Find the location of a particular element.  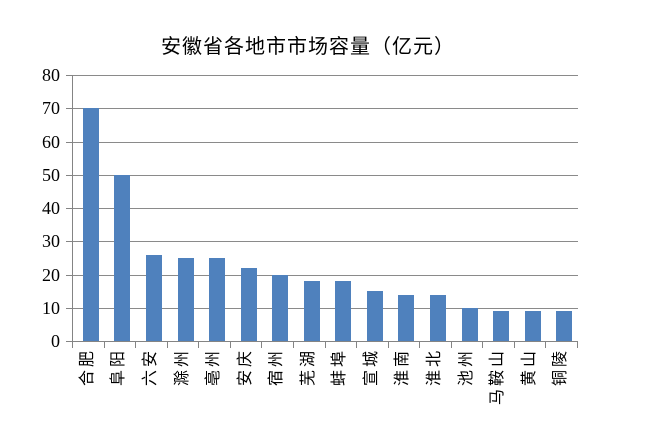

bar-六安 is located at coordinates (153, 297).